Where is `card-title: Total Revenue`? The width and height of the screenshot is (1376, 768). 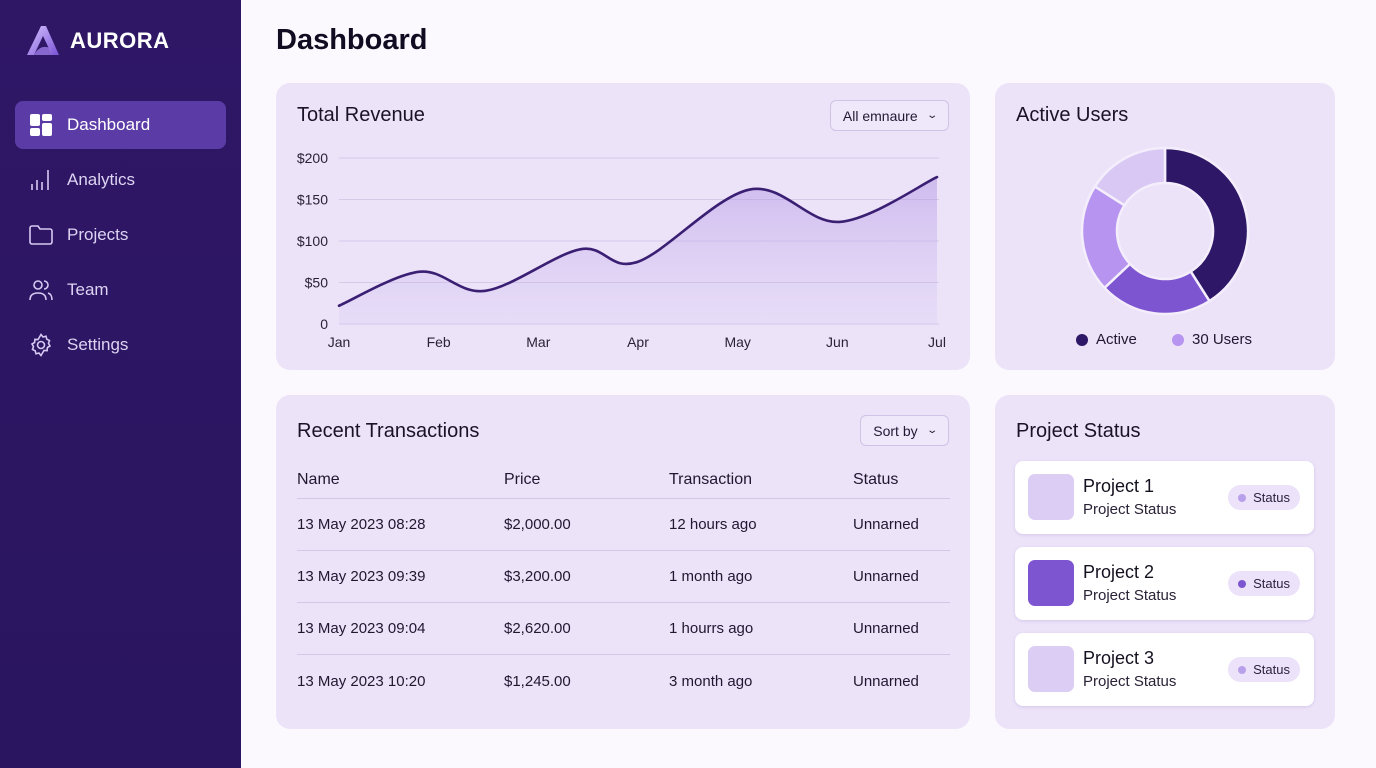
card-title: Total Revenue is located at coordinates (361, 115).